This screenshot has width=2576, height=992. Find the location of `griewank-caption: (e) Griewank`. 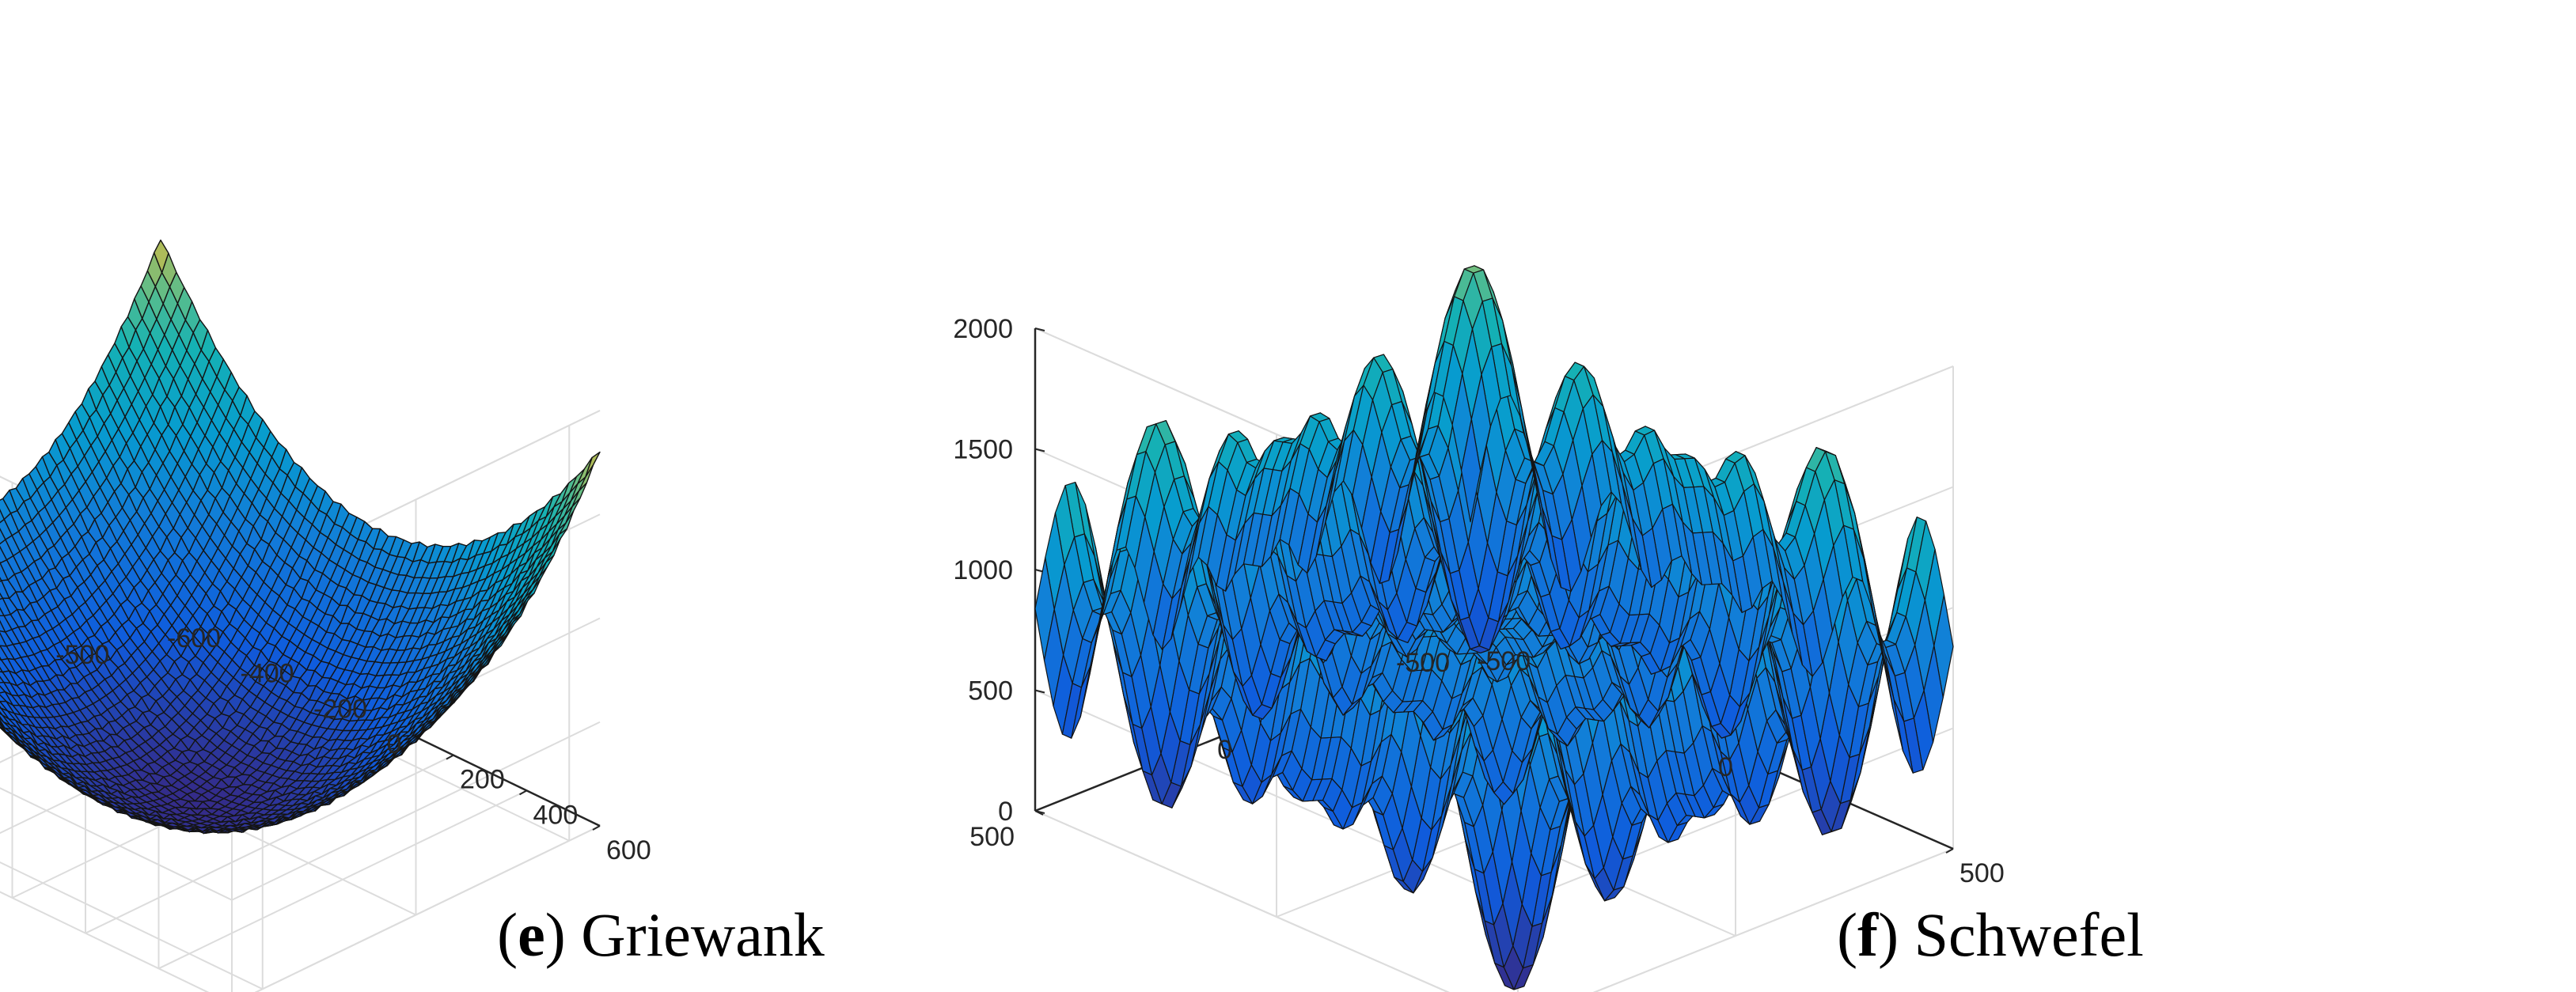

griewank-caption: (e) Griewank is located at coordinates (661, 934).